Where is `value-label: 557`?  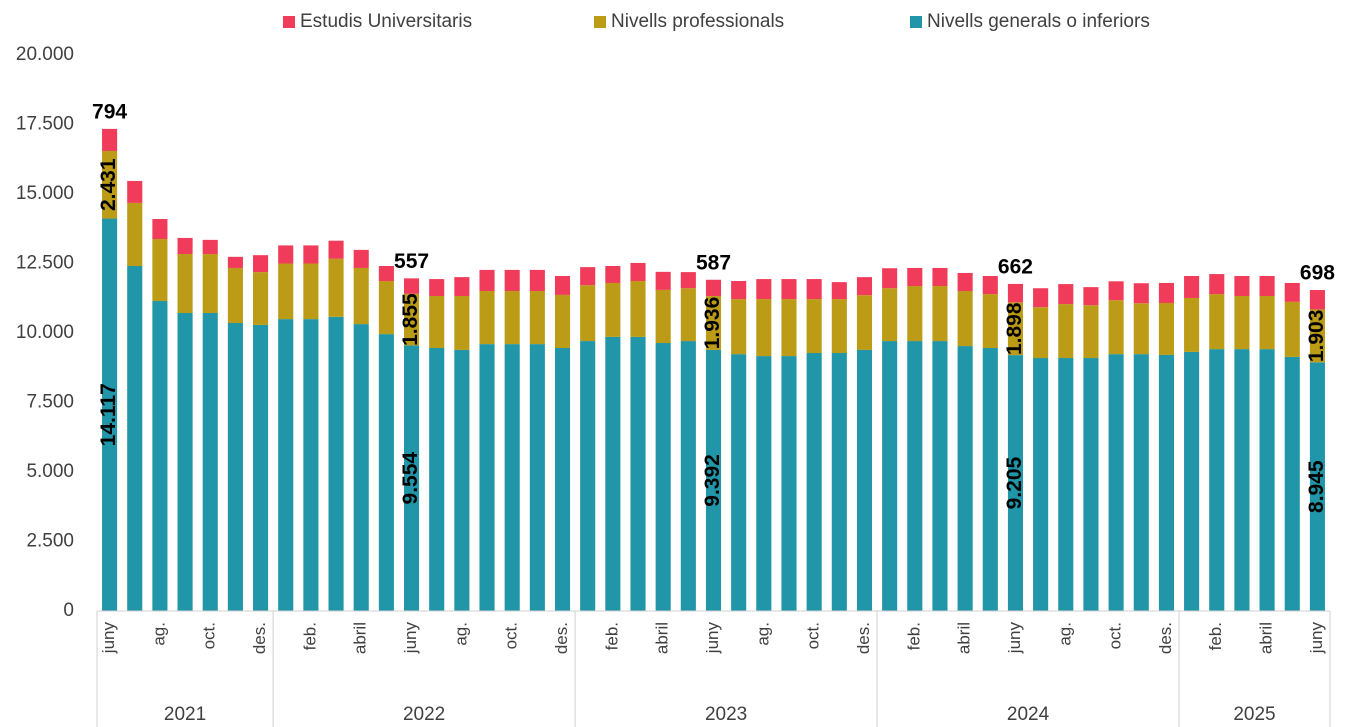 value-label: 557 is located at coordinates (411, 261).